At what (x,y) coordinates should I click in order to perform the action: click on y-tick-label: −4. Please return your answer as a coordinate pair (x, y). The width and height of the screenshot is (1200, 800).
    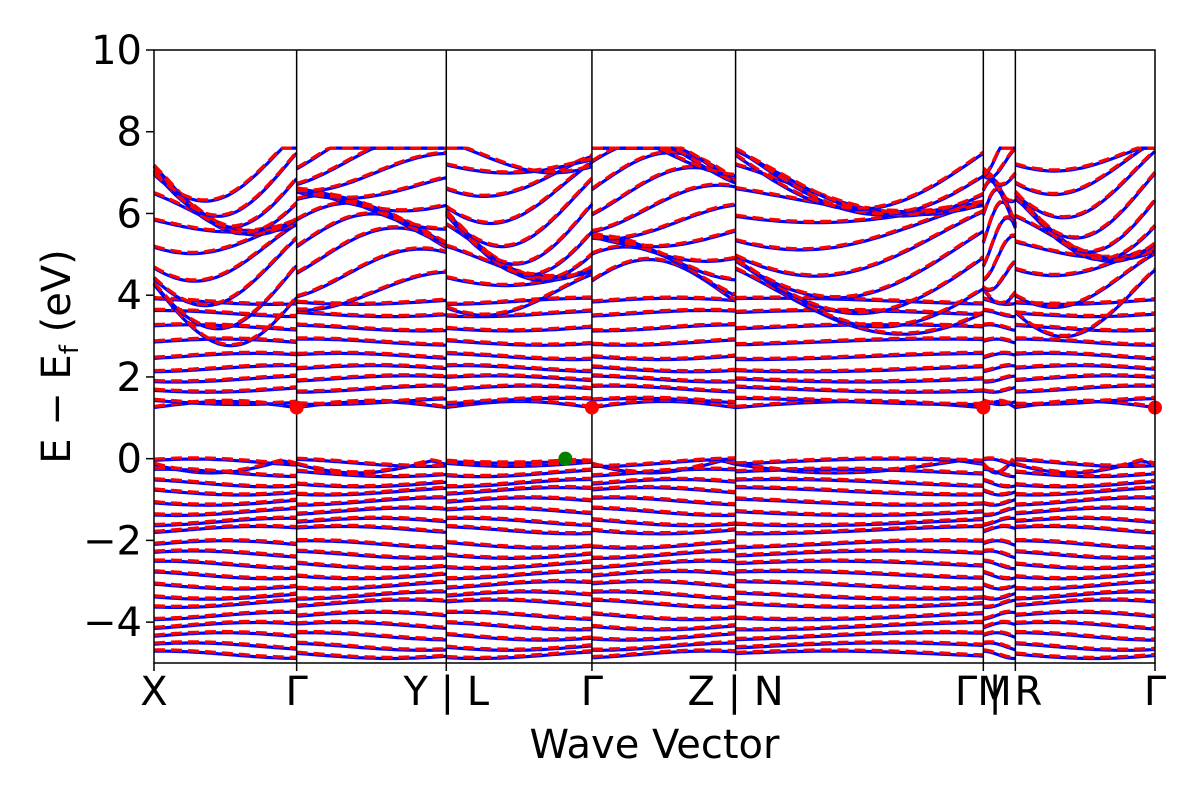
    Looking at the image, I should click on (112, 623).